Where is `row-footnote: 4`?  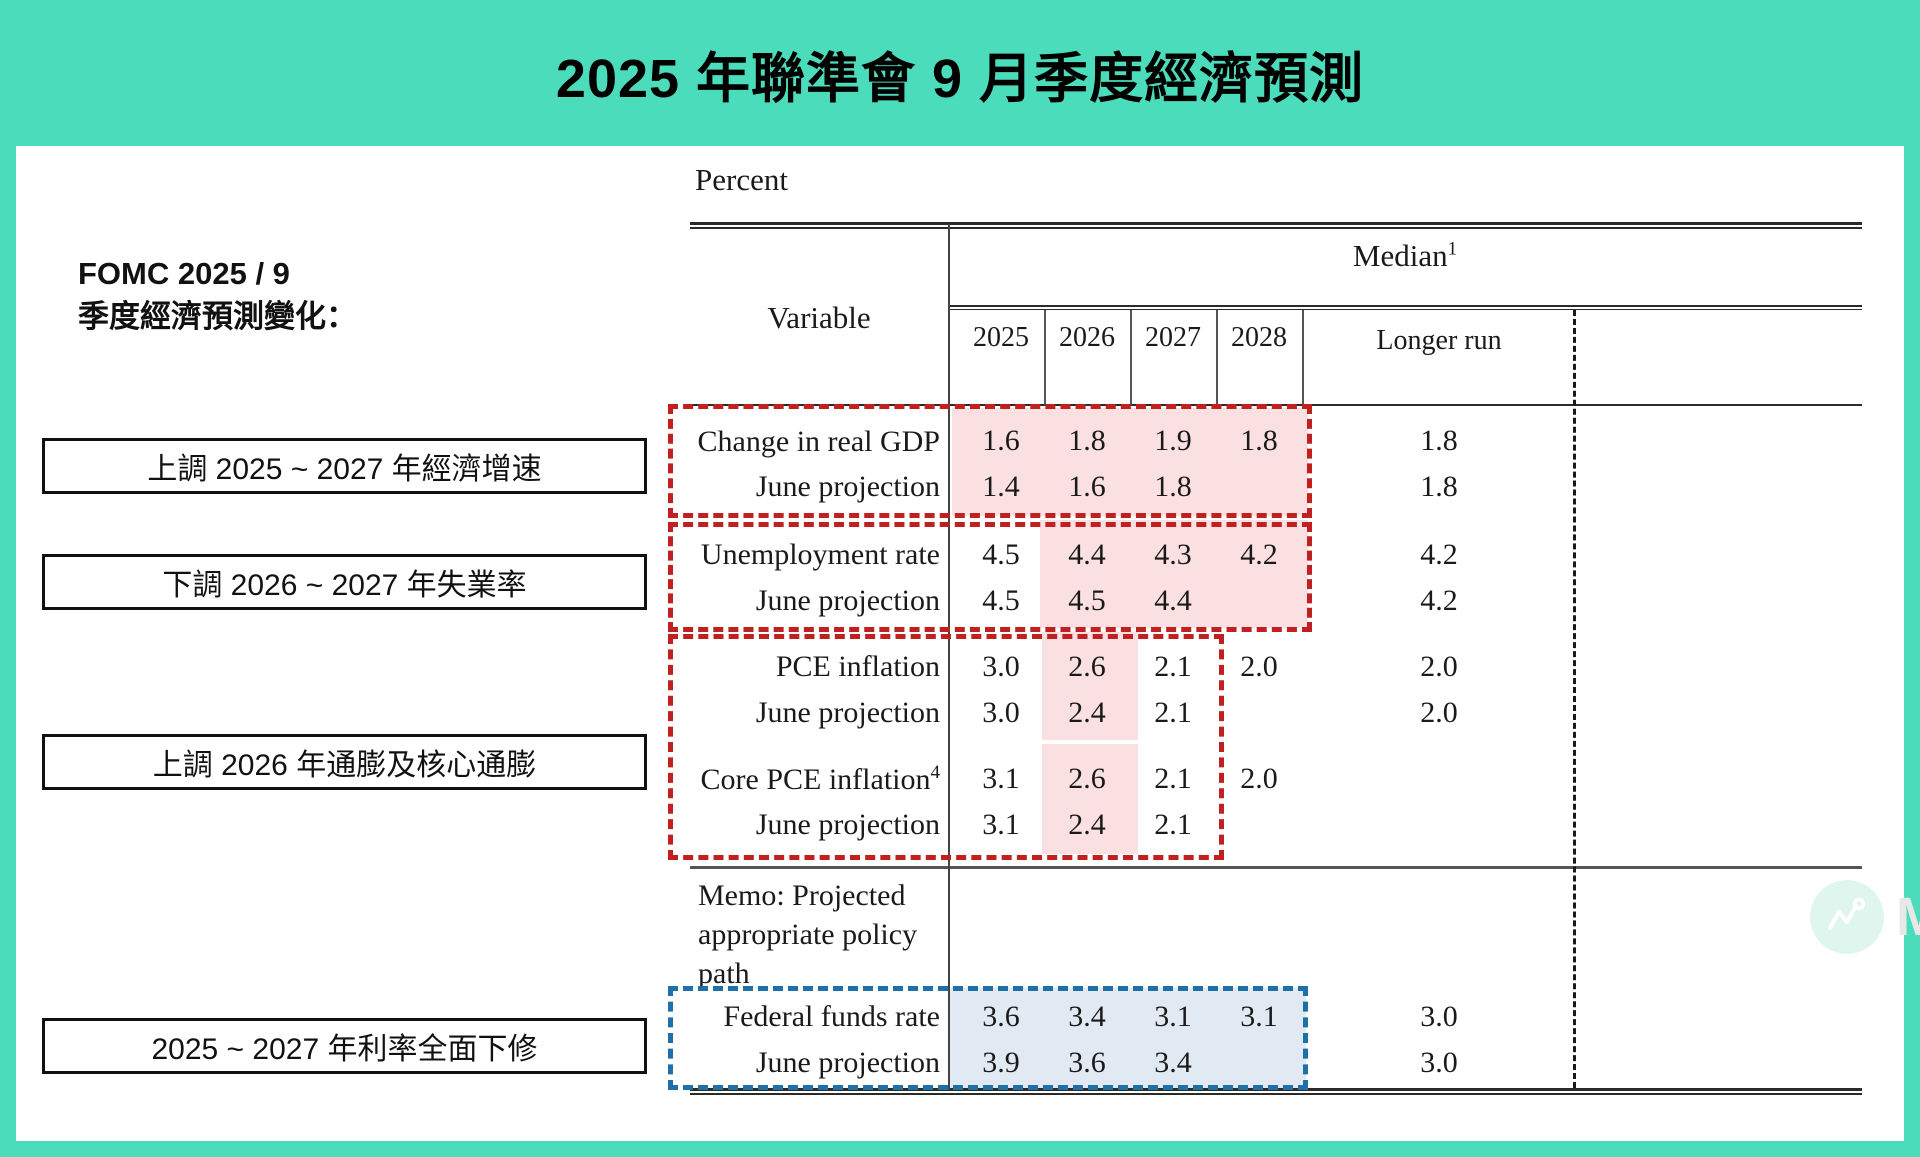 row-footnote: 4 is located at coordinates (935, 772).